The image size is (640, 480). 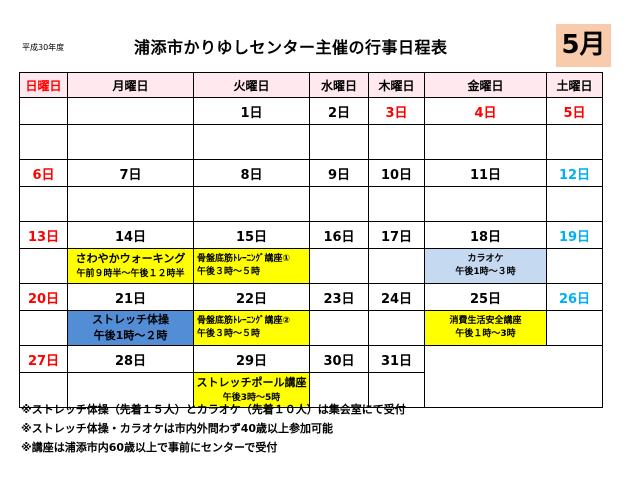 What do you see at coordinates (251, 390) in the screenshot?
I see `event-stretch-pole: ストレッチポール講座 午後3時～5時` at bounding box center [251, 390].